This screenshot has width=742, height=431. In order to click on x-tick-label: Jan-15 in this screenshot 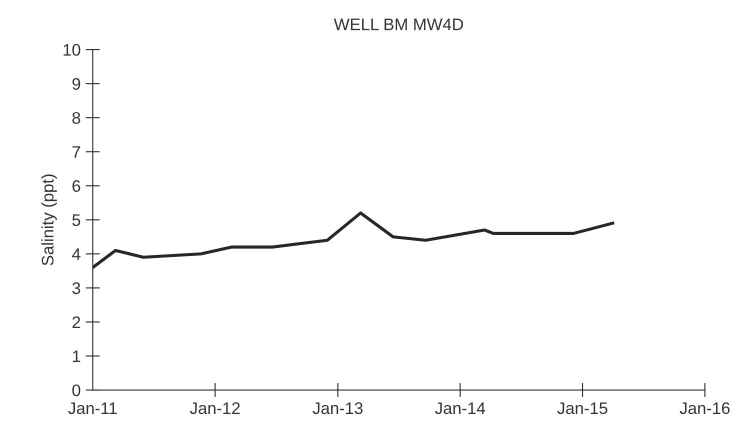, I will do `click(582, 408)`.